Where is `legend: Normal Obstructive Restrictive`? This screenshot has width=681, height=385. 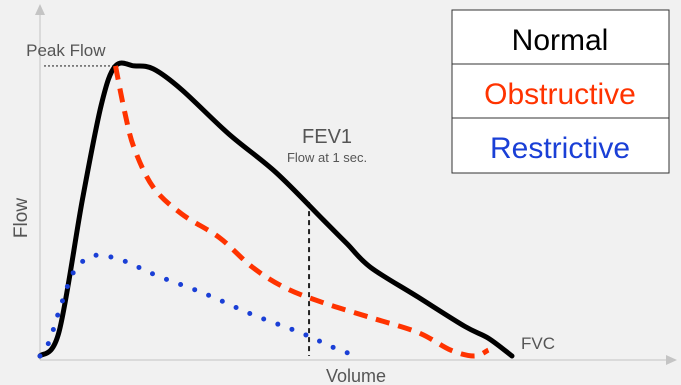
legend: Normal Obstructive Restrictive is located at coordinates (560, 91).